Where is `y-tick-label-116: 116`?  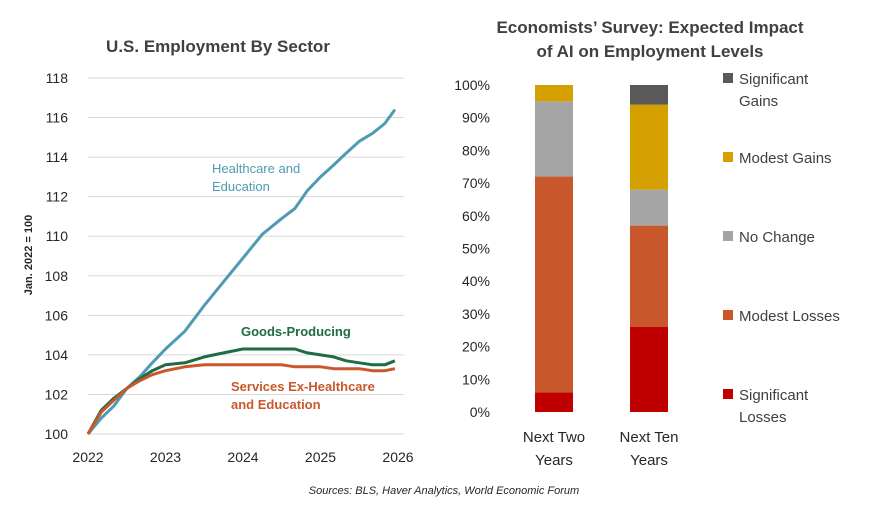 y-tick-label-116: 116 is located at coordinates (57, 118).